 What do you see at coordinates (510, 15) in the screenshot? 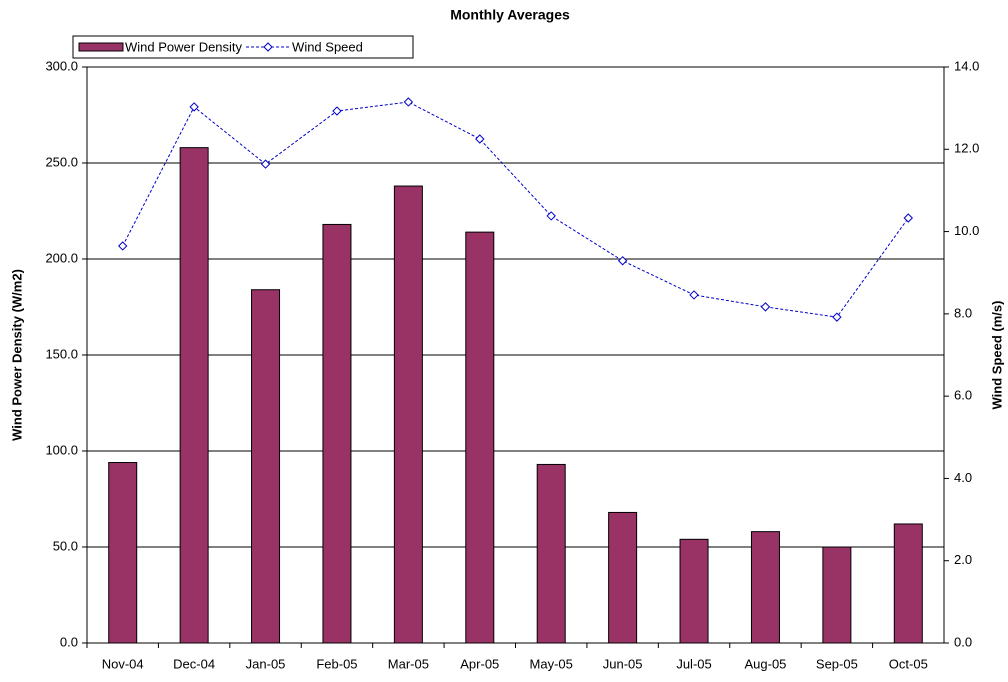
I see `chart-title: Monthly Averages` at bounding box center [510, 15].